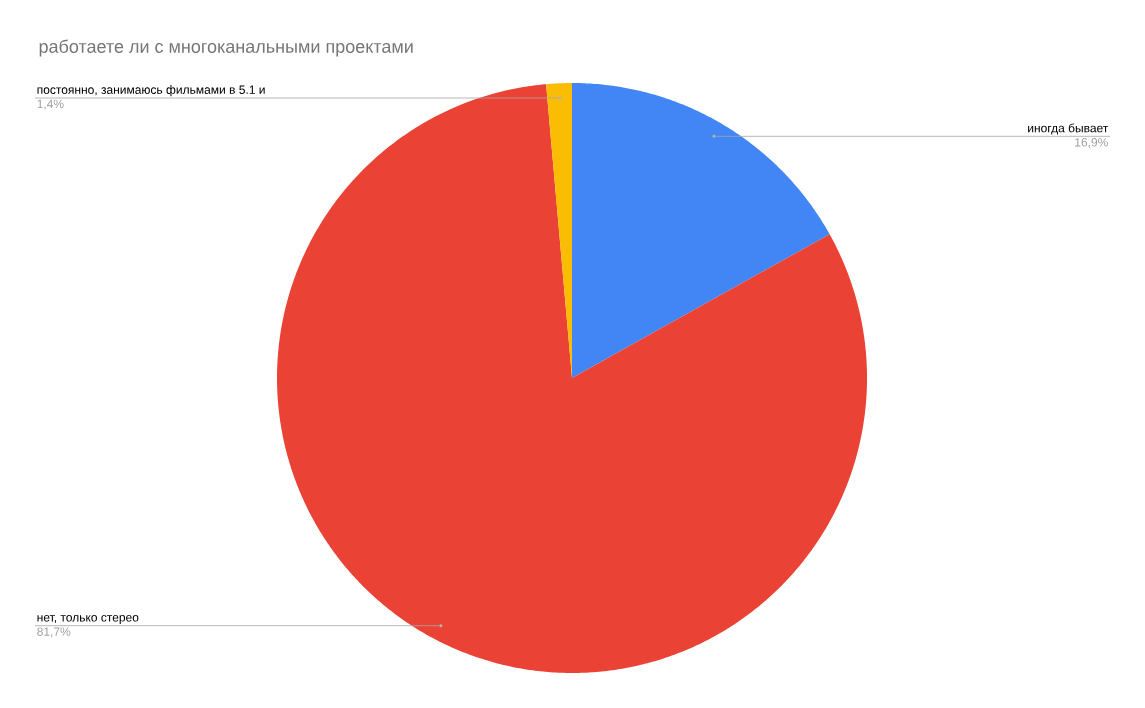 The width and height of the screenshot is (1145, 708). What do you see at coordinates (1068, 129) in the screenshot?
I see `slice-label: иногда бывает` at bounding box center [1068, 129].